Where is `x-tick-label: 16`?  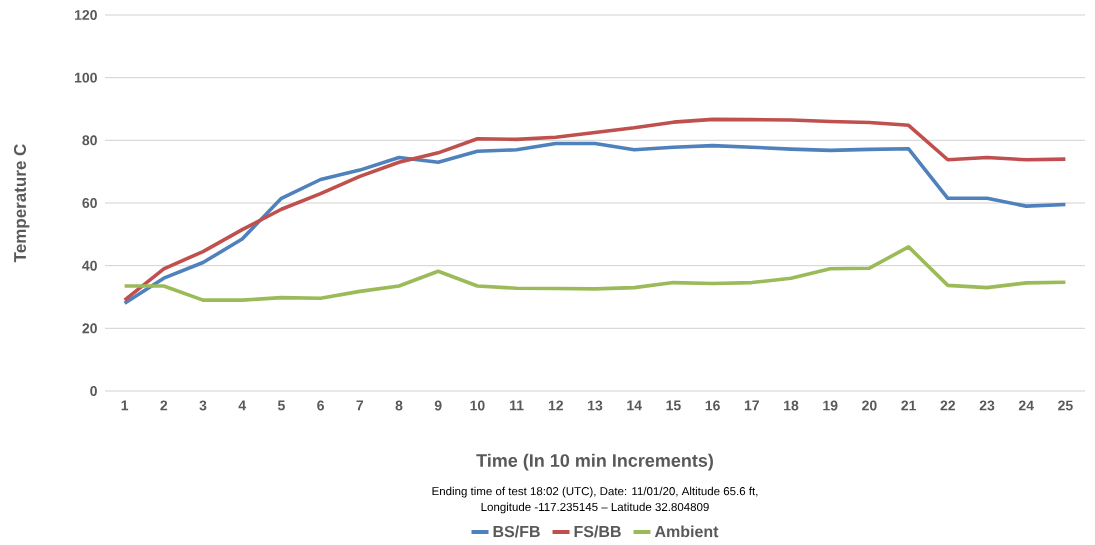 x-tick-label: 16 is located at coordinates (712, 405).